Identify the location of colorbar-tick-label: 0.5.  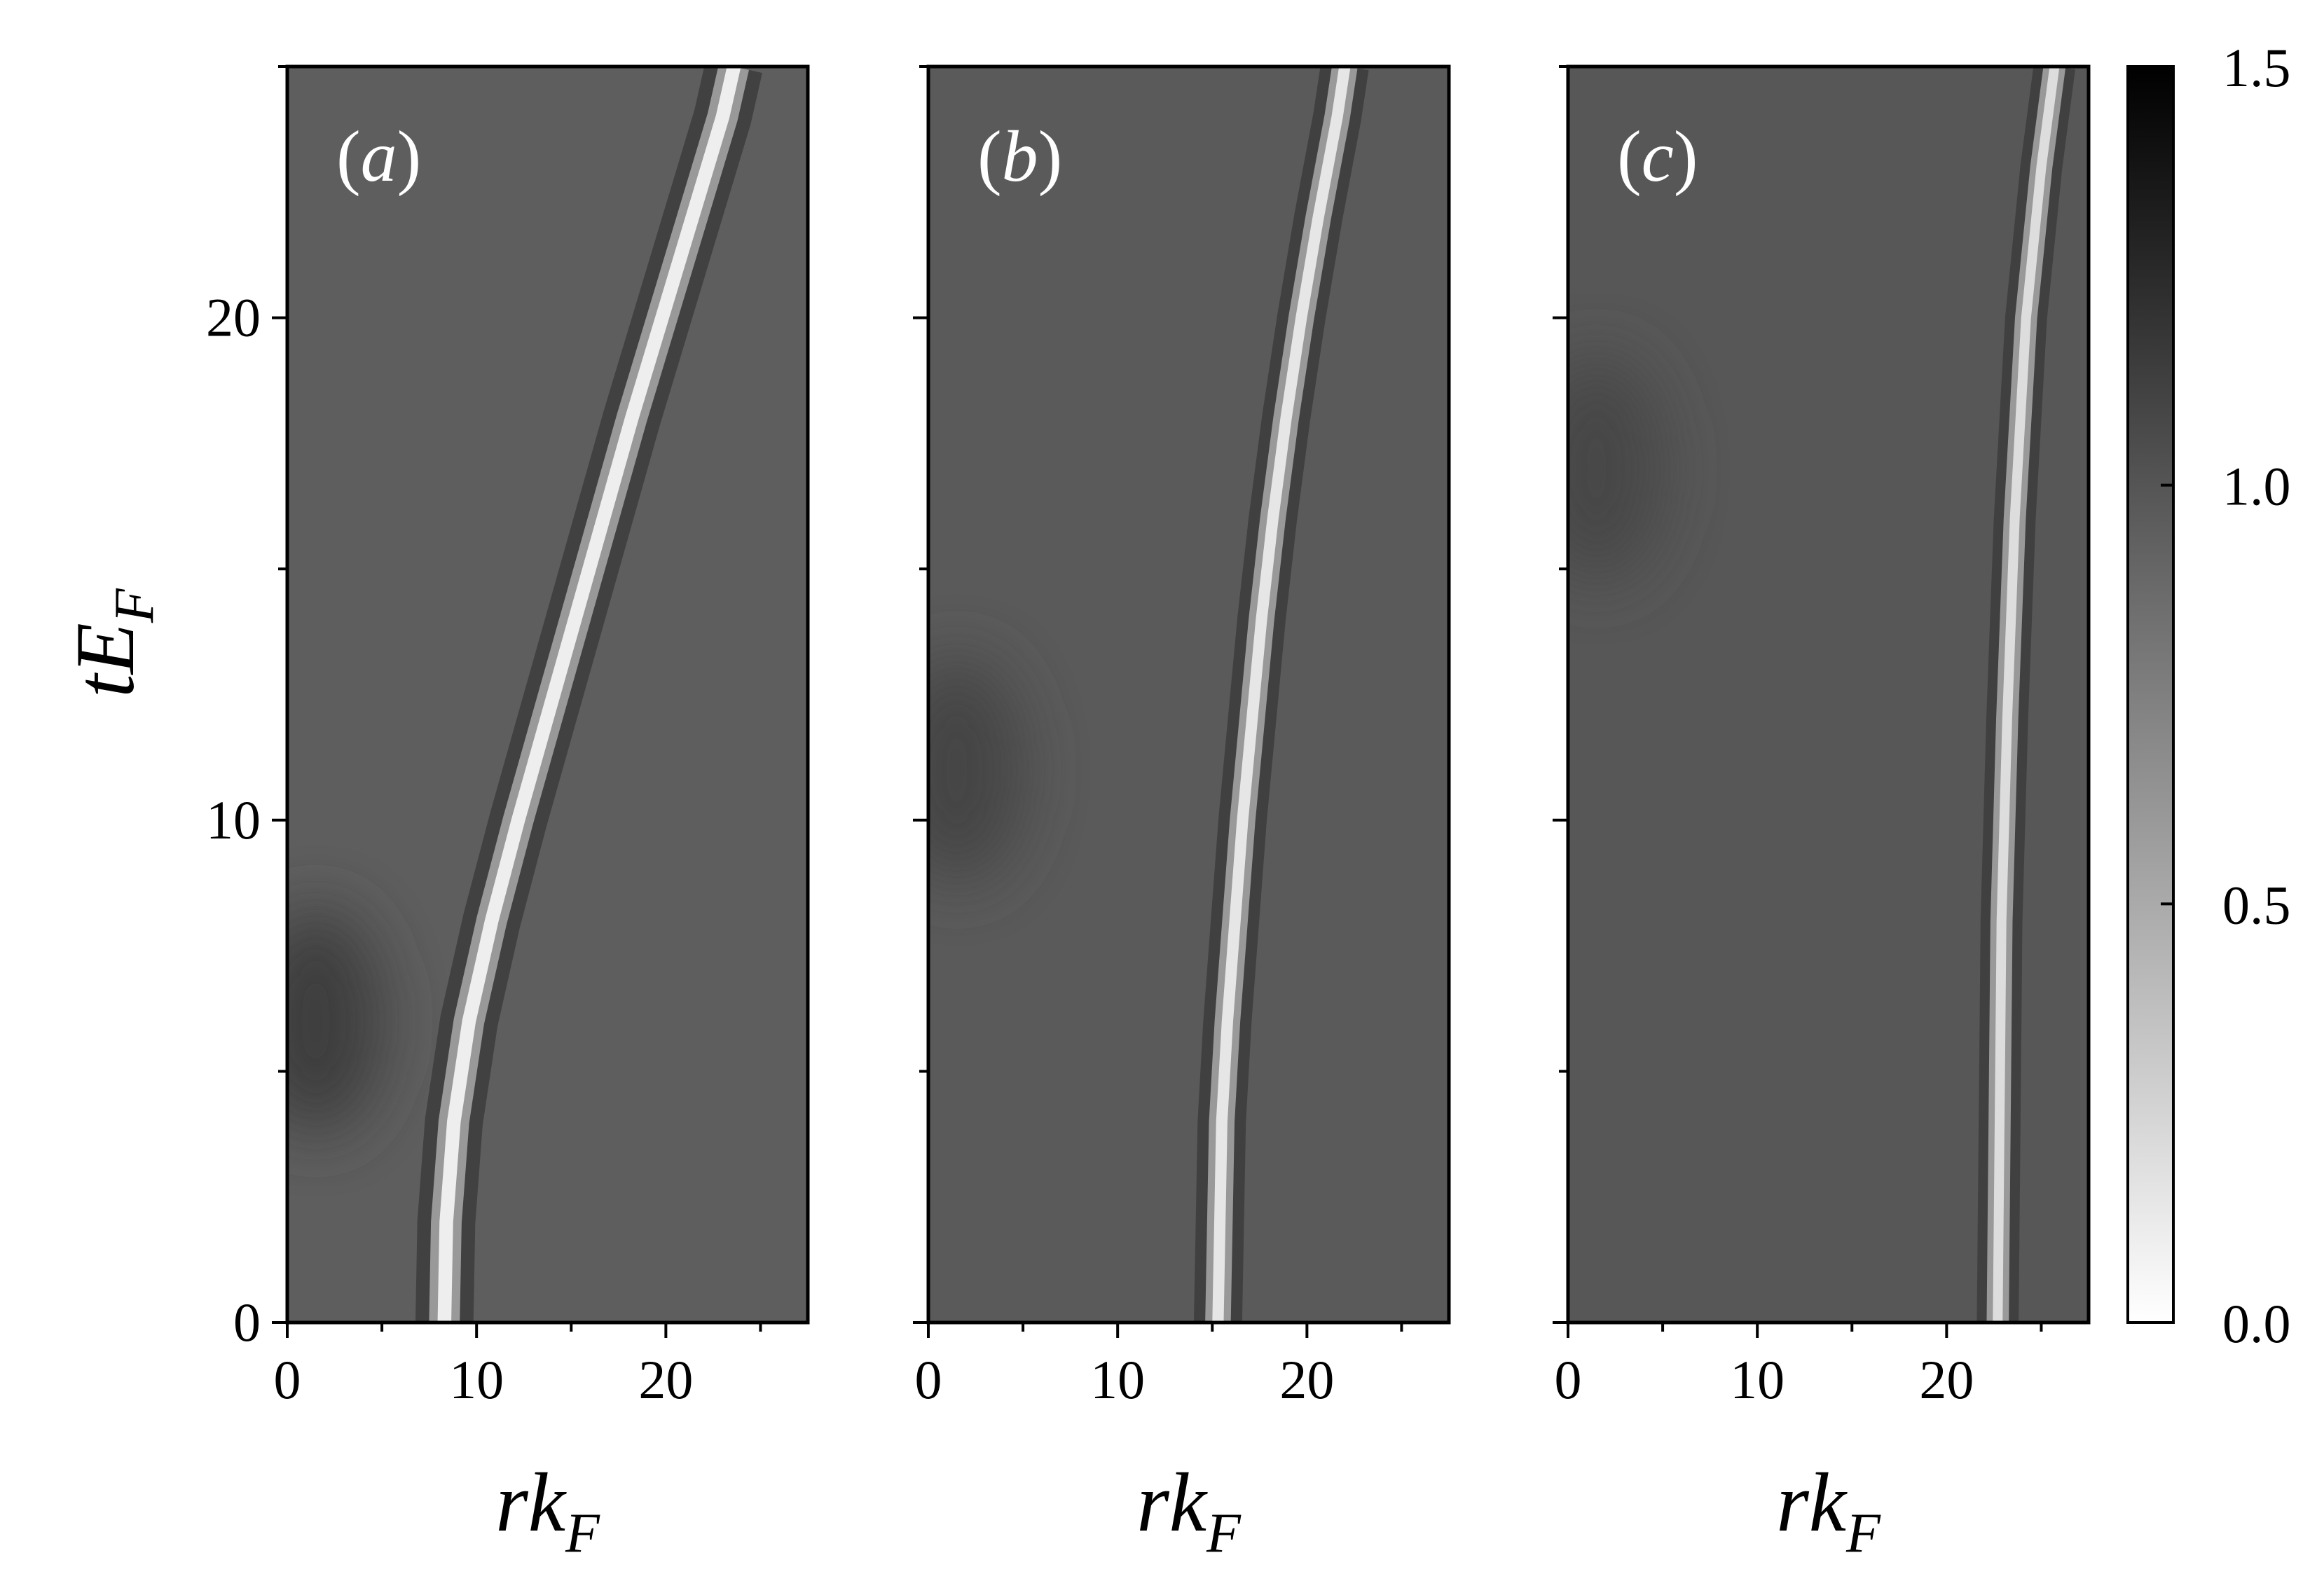
(2256, 904).